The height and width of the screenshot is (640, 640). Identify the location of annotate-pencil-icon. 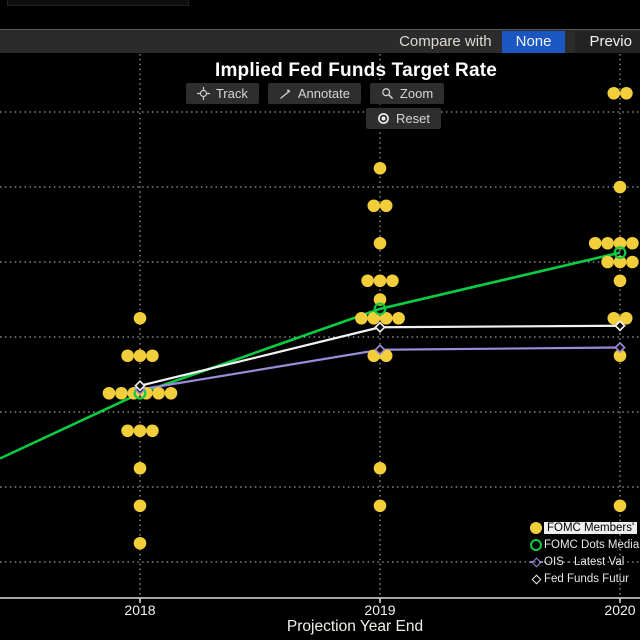
(285, 93).